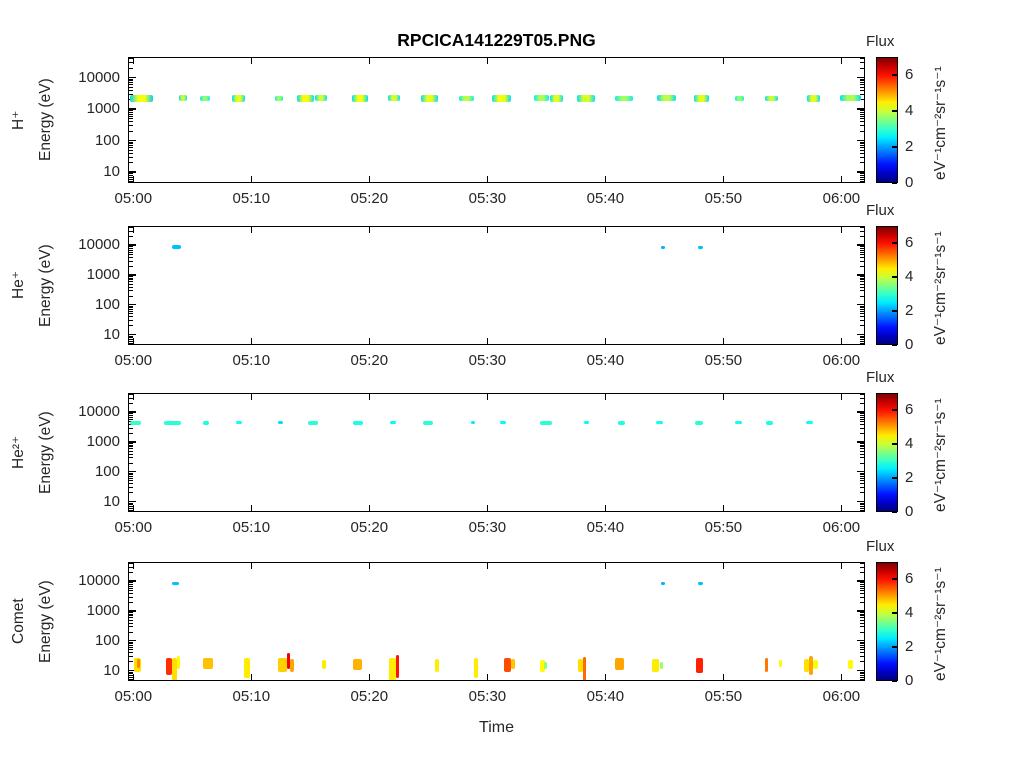 This screenshot has width=1024, height=768. Describe the element at coordinates (887, 285) in the screenshot. I see `colorbar-gradient` at that location.